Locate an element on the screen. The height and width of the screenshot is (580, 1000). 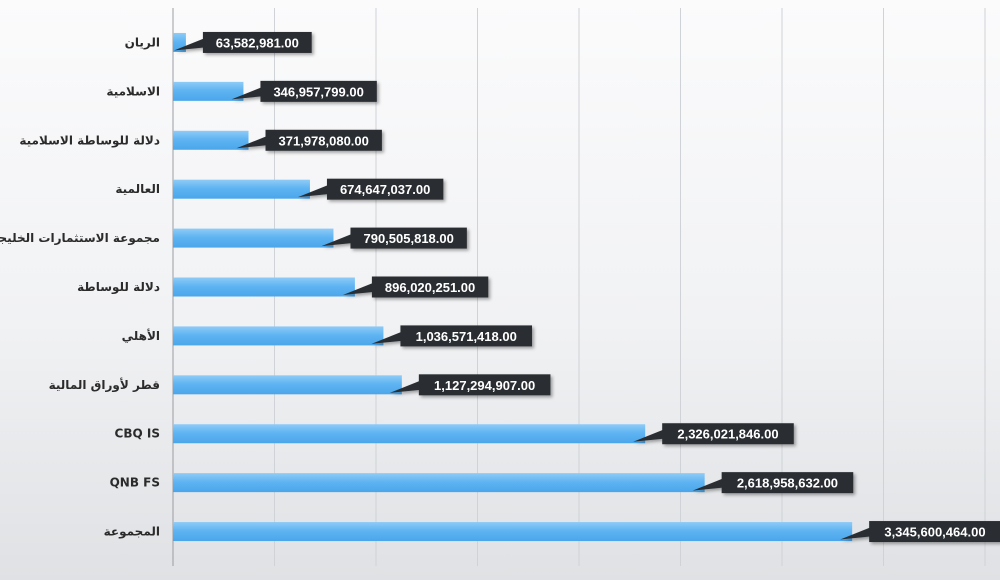
value-label-8: 2,326,021,846.00 is located at coordinates (727, 434).